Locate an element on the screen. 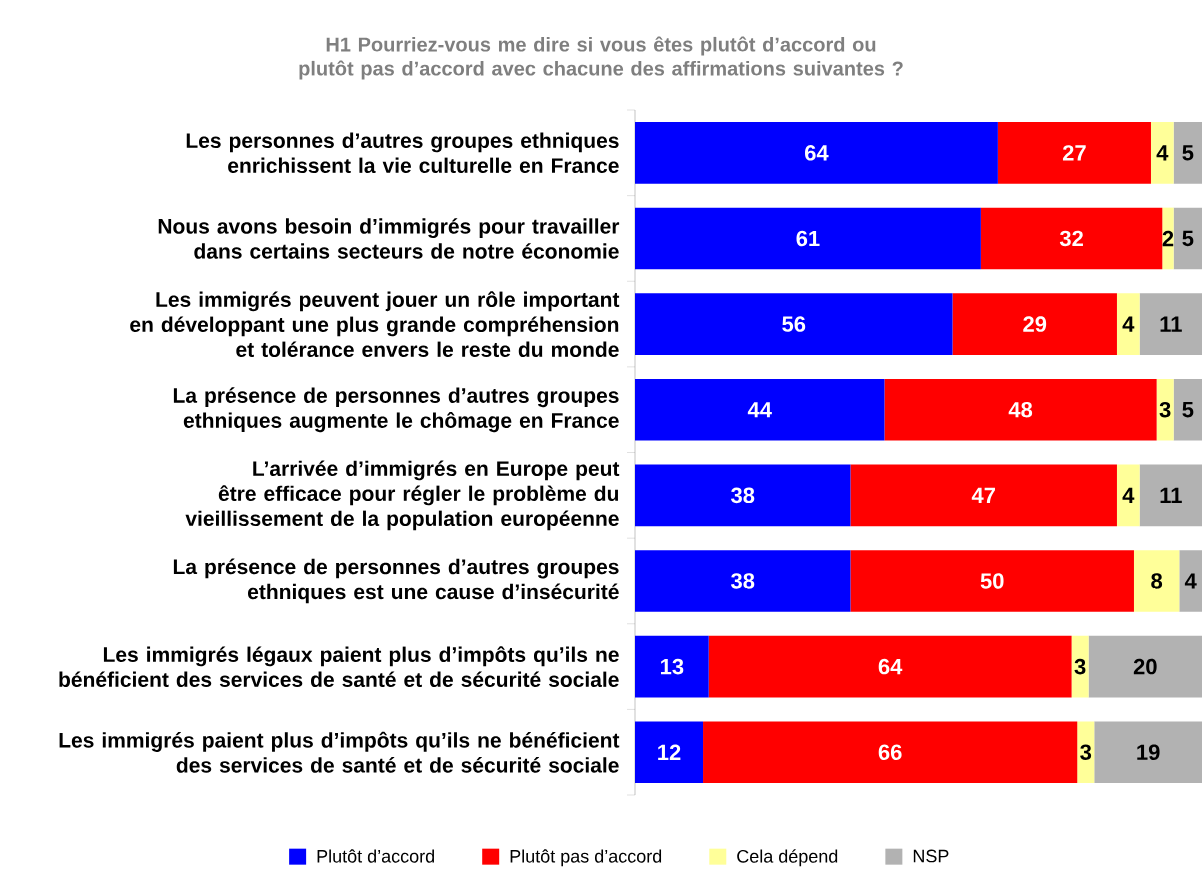  legend-label: Plutôt d’accord is located at coordinates (375, 856).